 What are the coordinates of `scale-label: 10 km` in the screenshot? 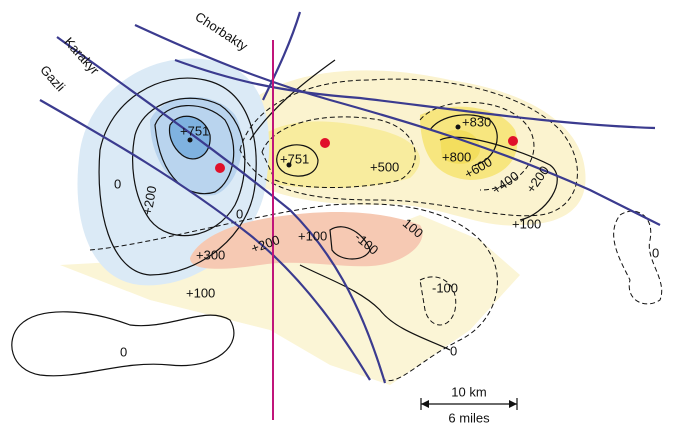 It's located at (468, 391).